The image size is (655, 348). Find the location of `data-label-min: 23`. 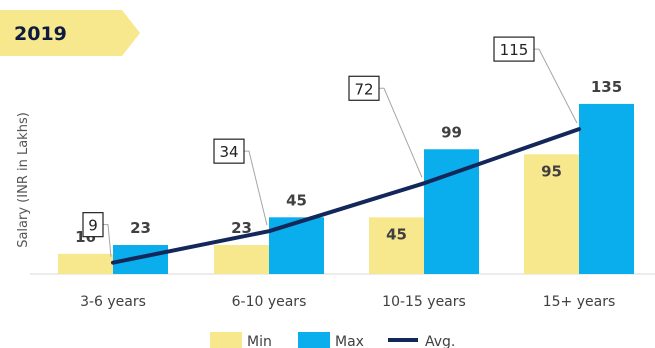

data-label-min: 23 is located at coordinates (241, 228).